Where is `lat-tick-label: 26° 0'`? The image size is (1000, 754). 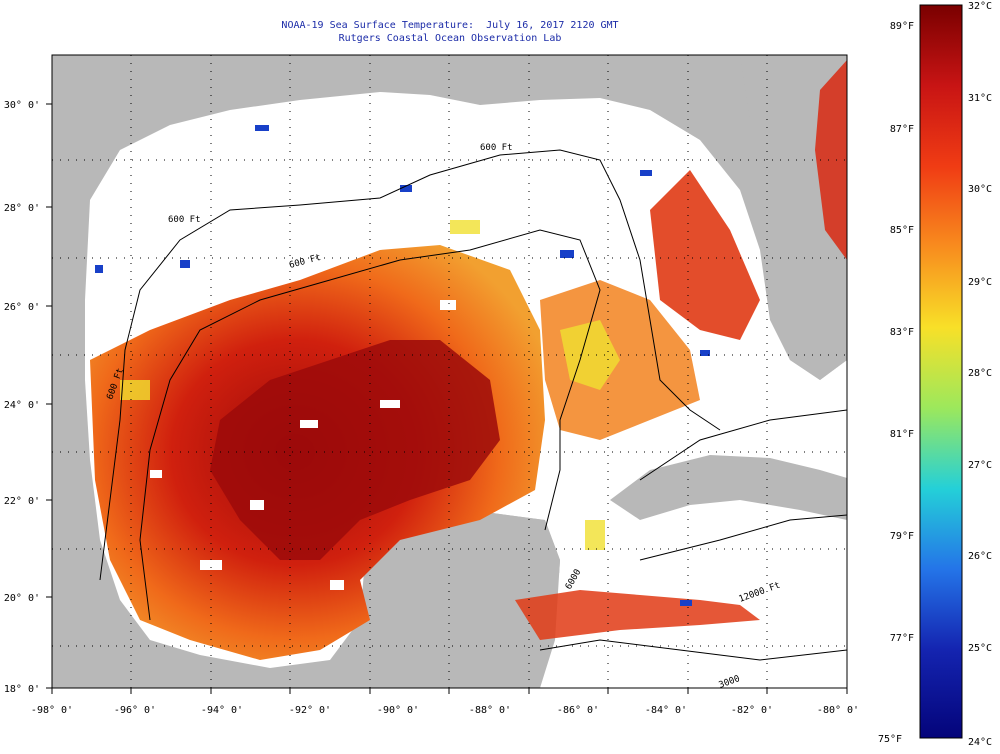 lat-tick-label: 26° 0' is located at coordinates (22, 307).